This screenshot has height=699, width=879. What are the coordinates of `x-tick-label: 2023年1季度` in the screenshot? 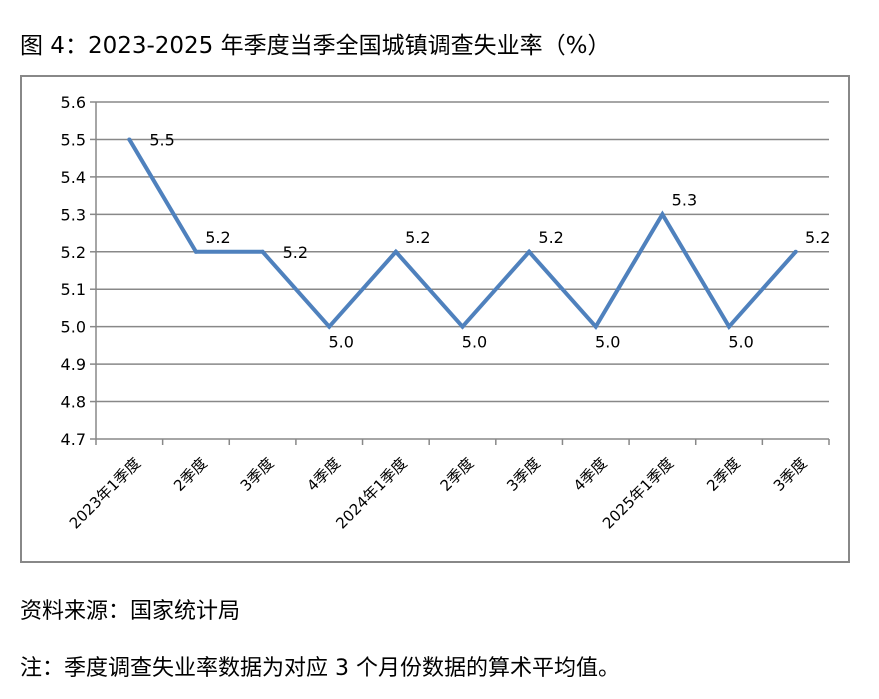 It's located at (105, 493).